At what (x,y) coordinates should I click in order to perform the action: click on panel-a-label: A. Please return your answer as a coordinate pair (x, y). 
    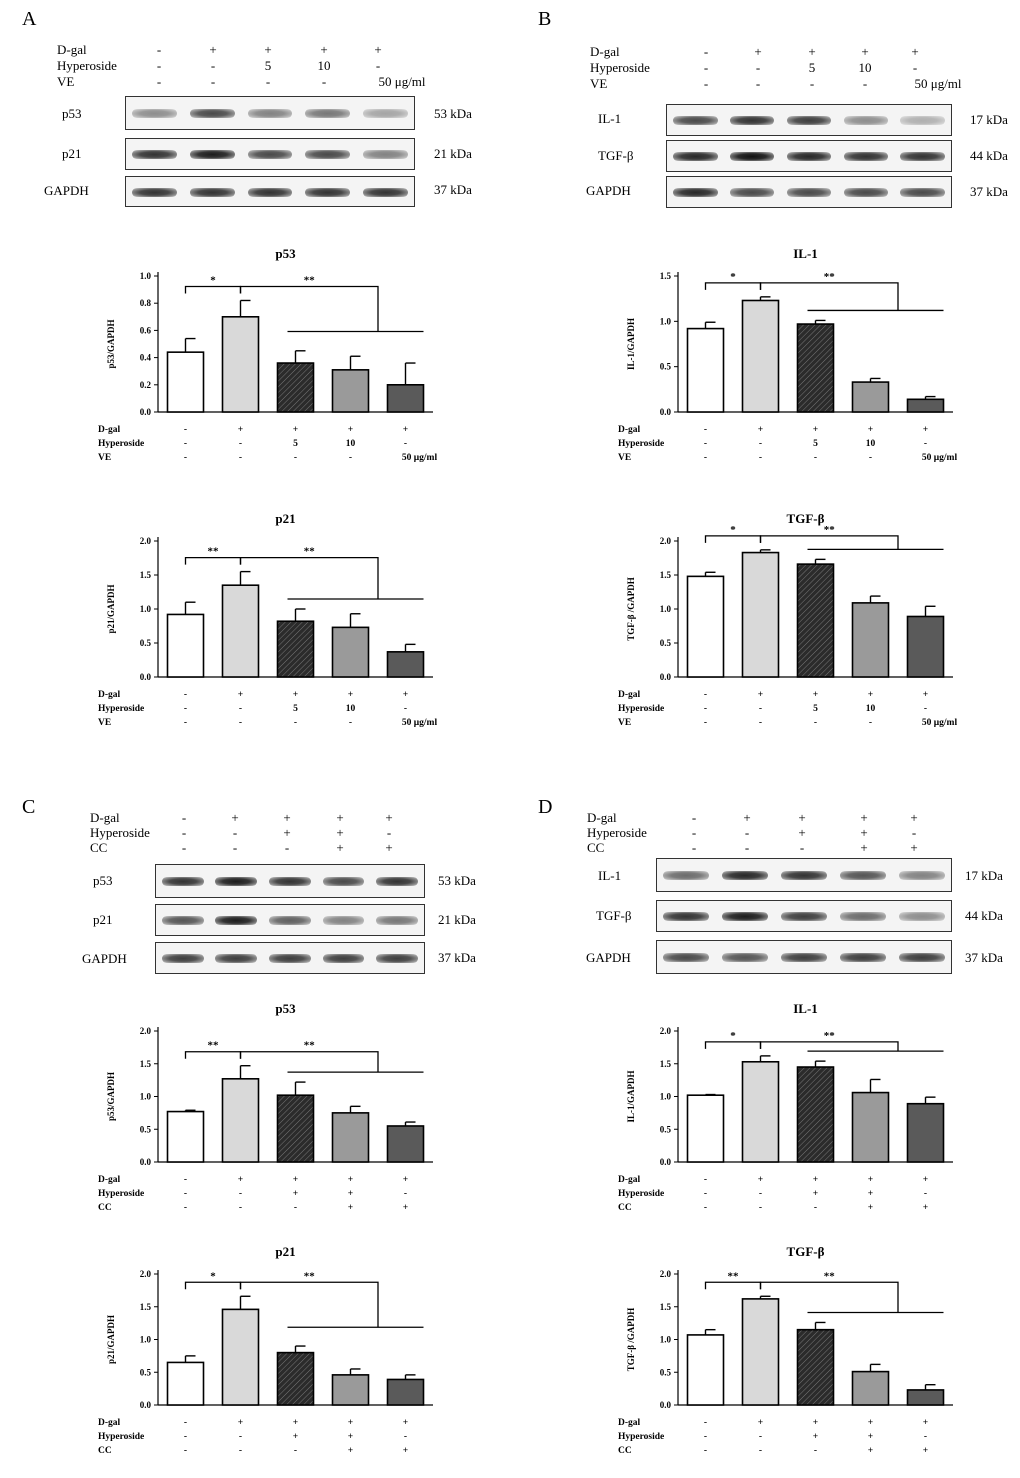
    Looking at the image, I should click on (29, 19).